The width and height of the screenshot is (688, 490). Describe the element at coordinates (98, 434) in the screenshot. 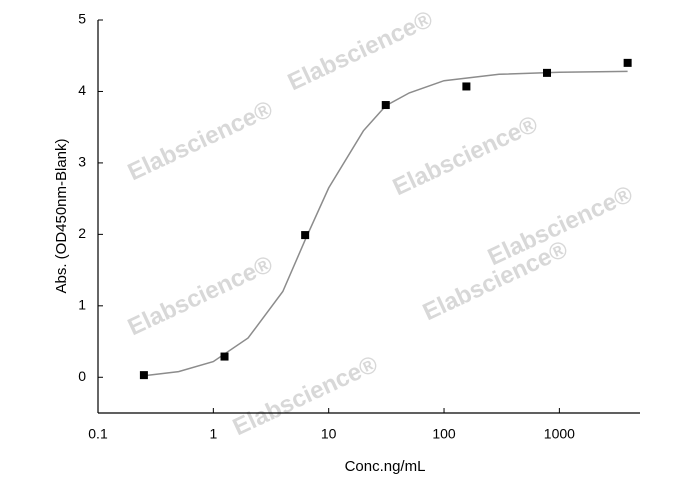

I see `x-tick-label: 0.1` at that location.